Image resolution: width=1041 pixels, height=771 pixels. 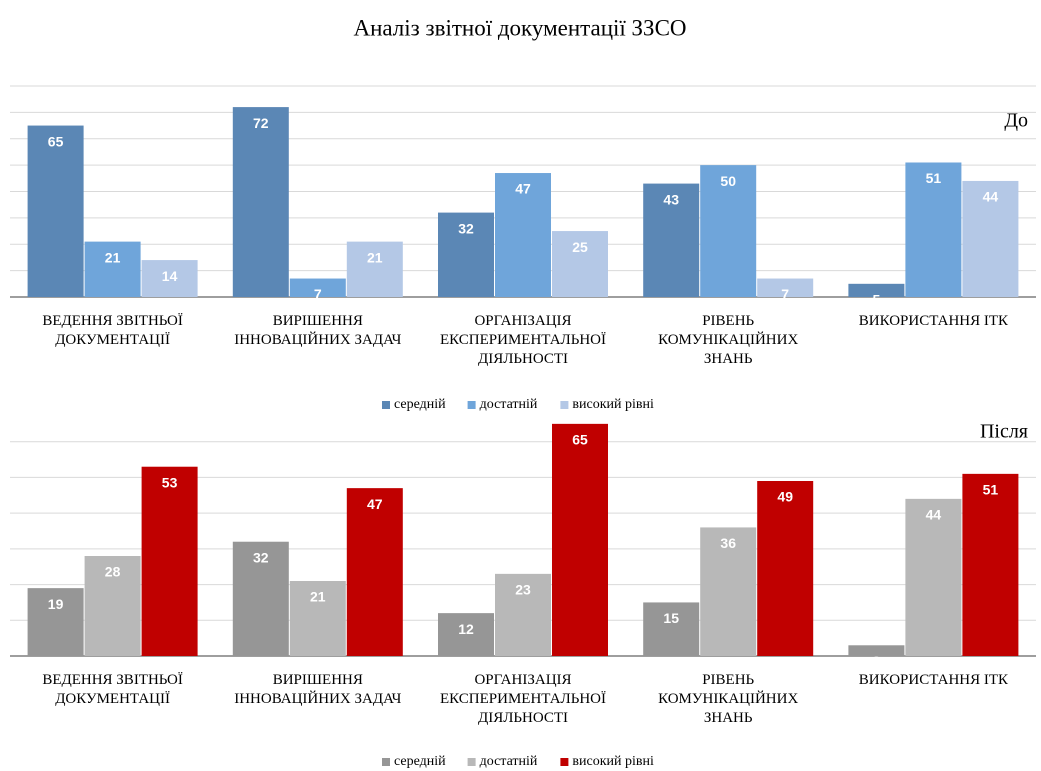 What do you see at coordinates (1004, 432) in the screenshot?
I see `chart-label: Після` at bounding box center [1004, 432].